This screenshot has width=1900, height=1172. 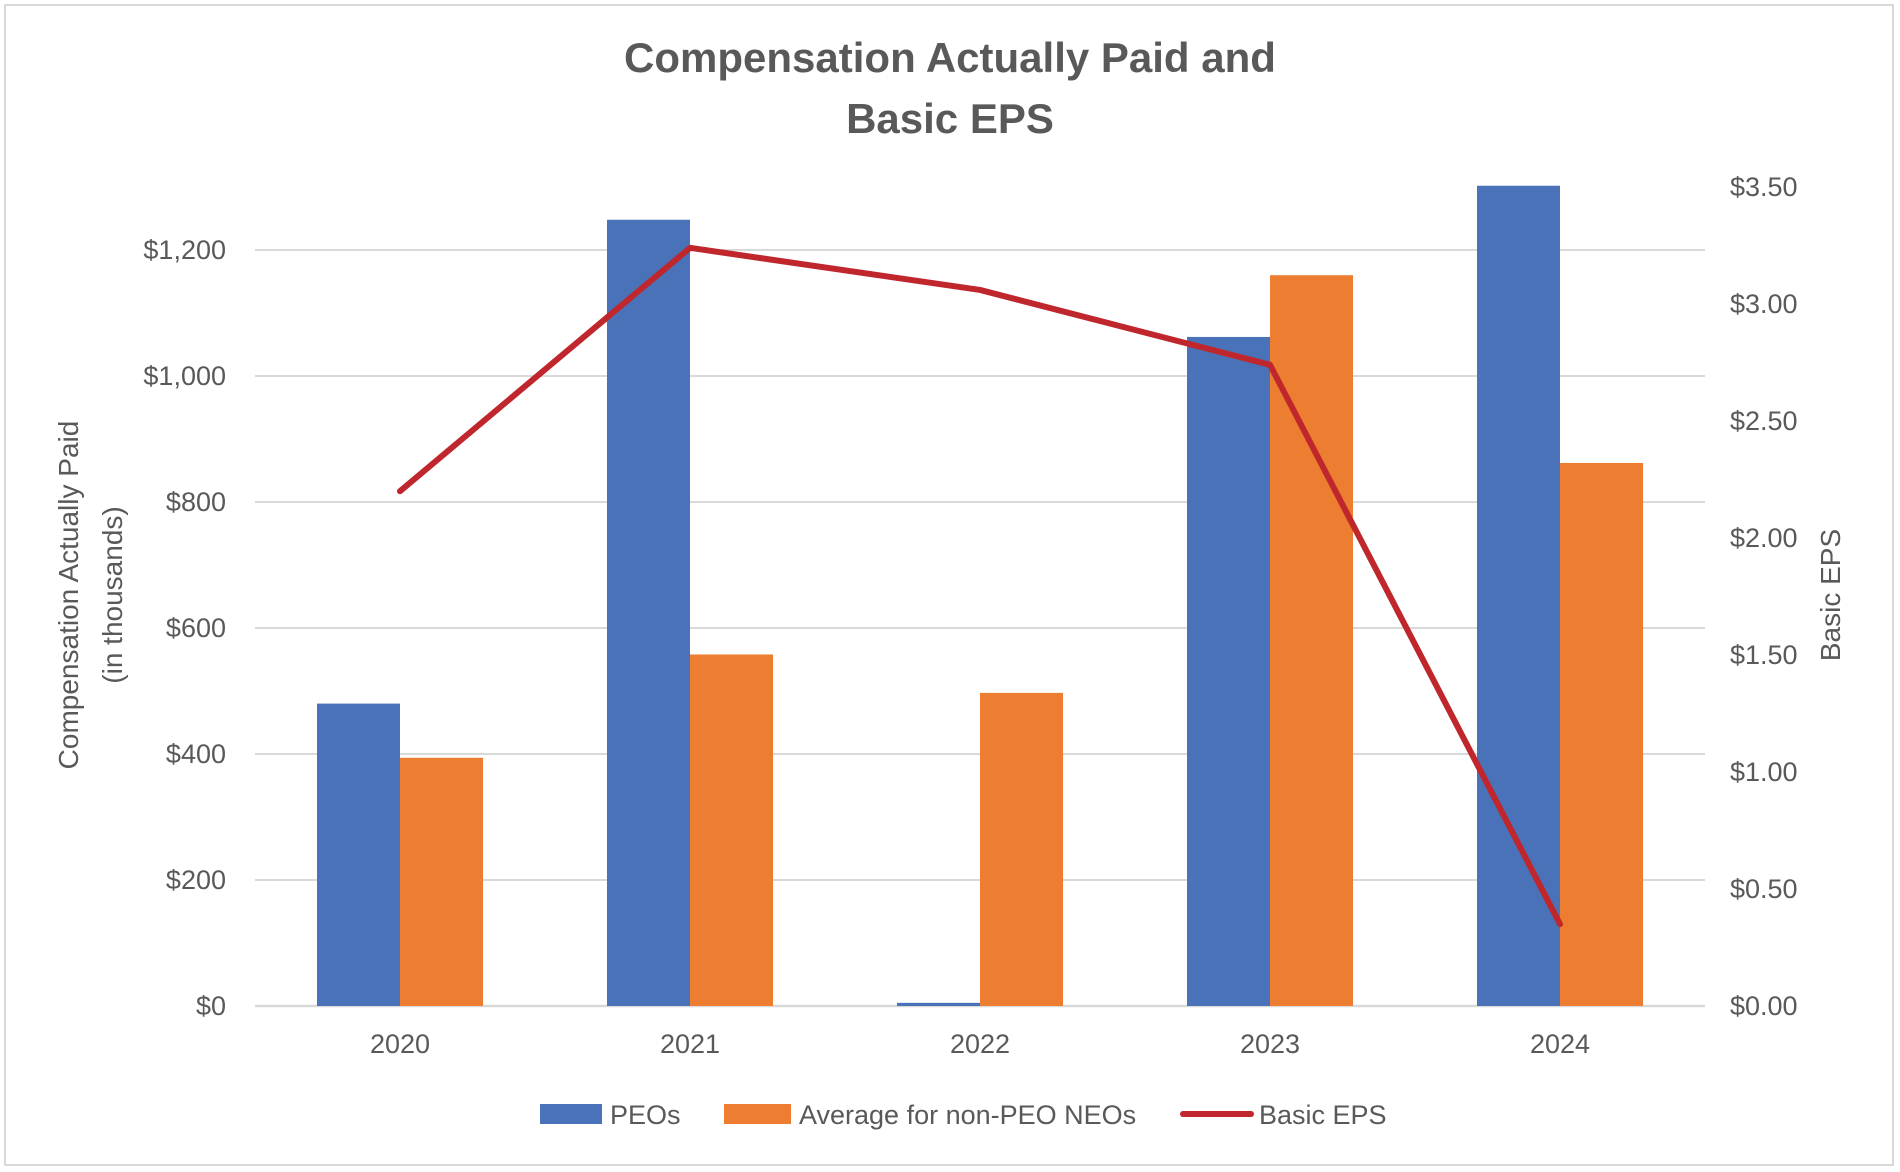 I want to click on left-axis-title-line-2: (in thousands), so click(x=112, y=594).